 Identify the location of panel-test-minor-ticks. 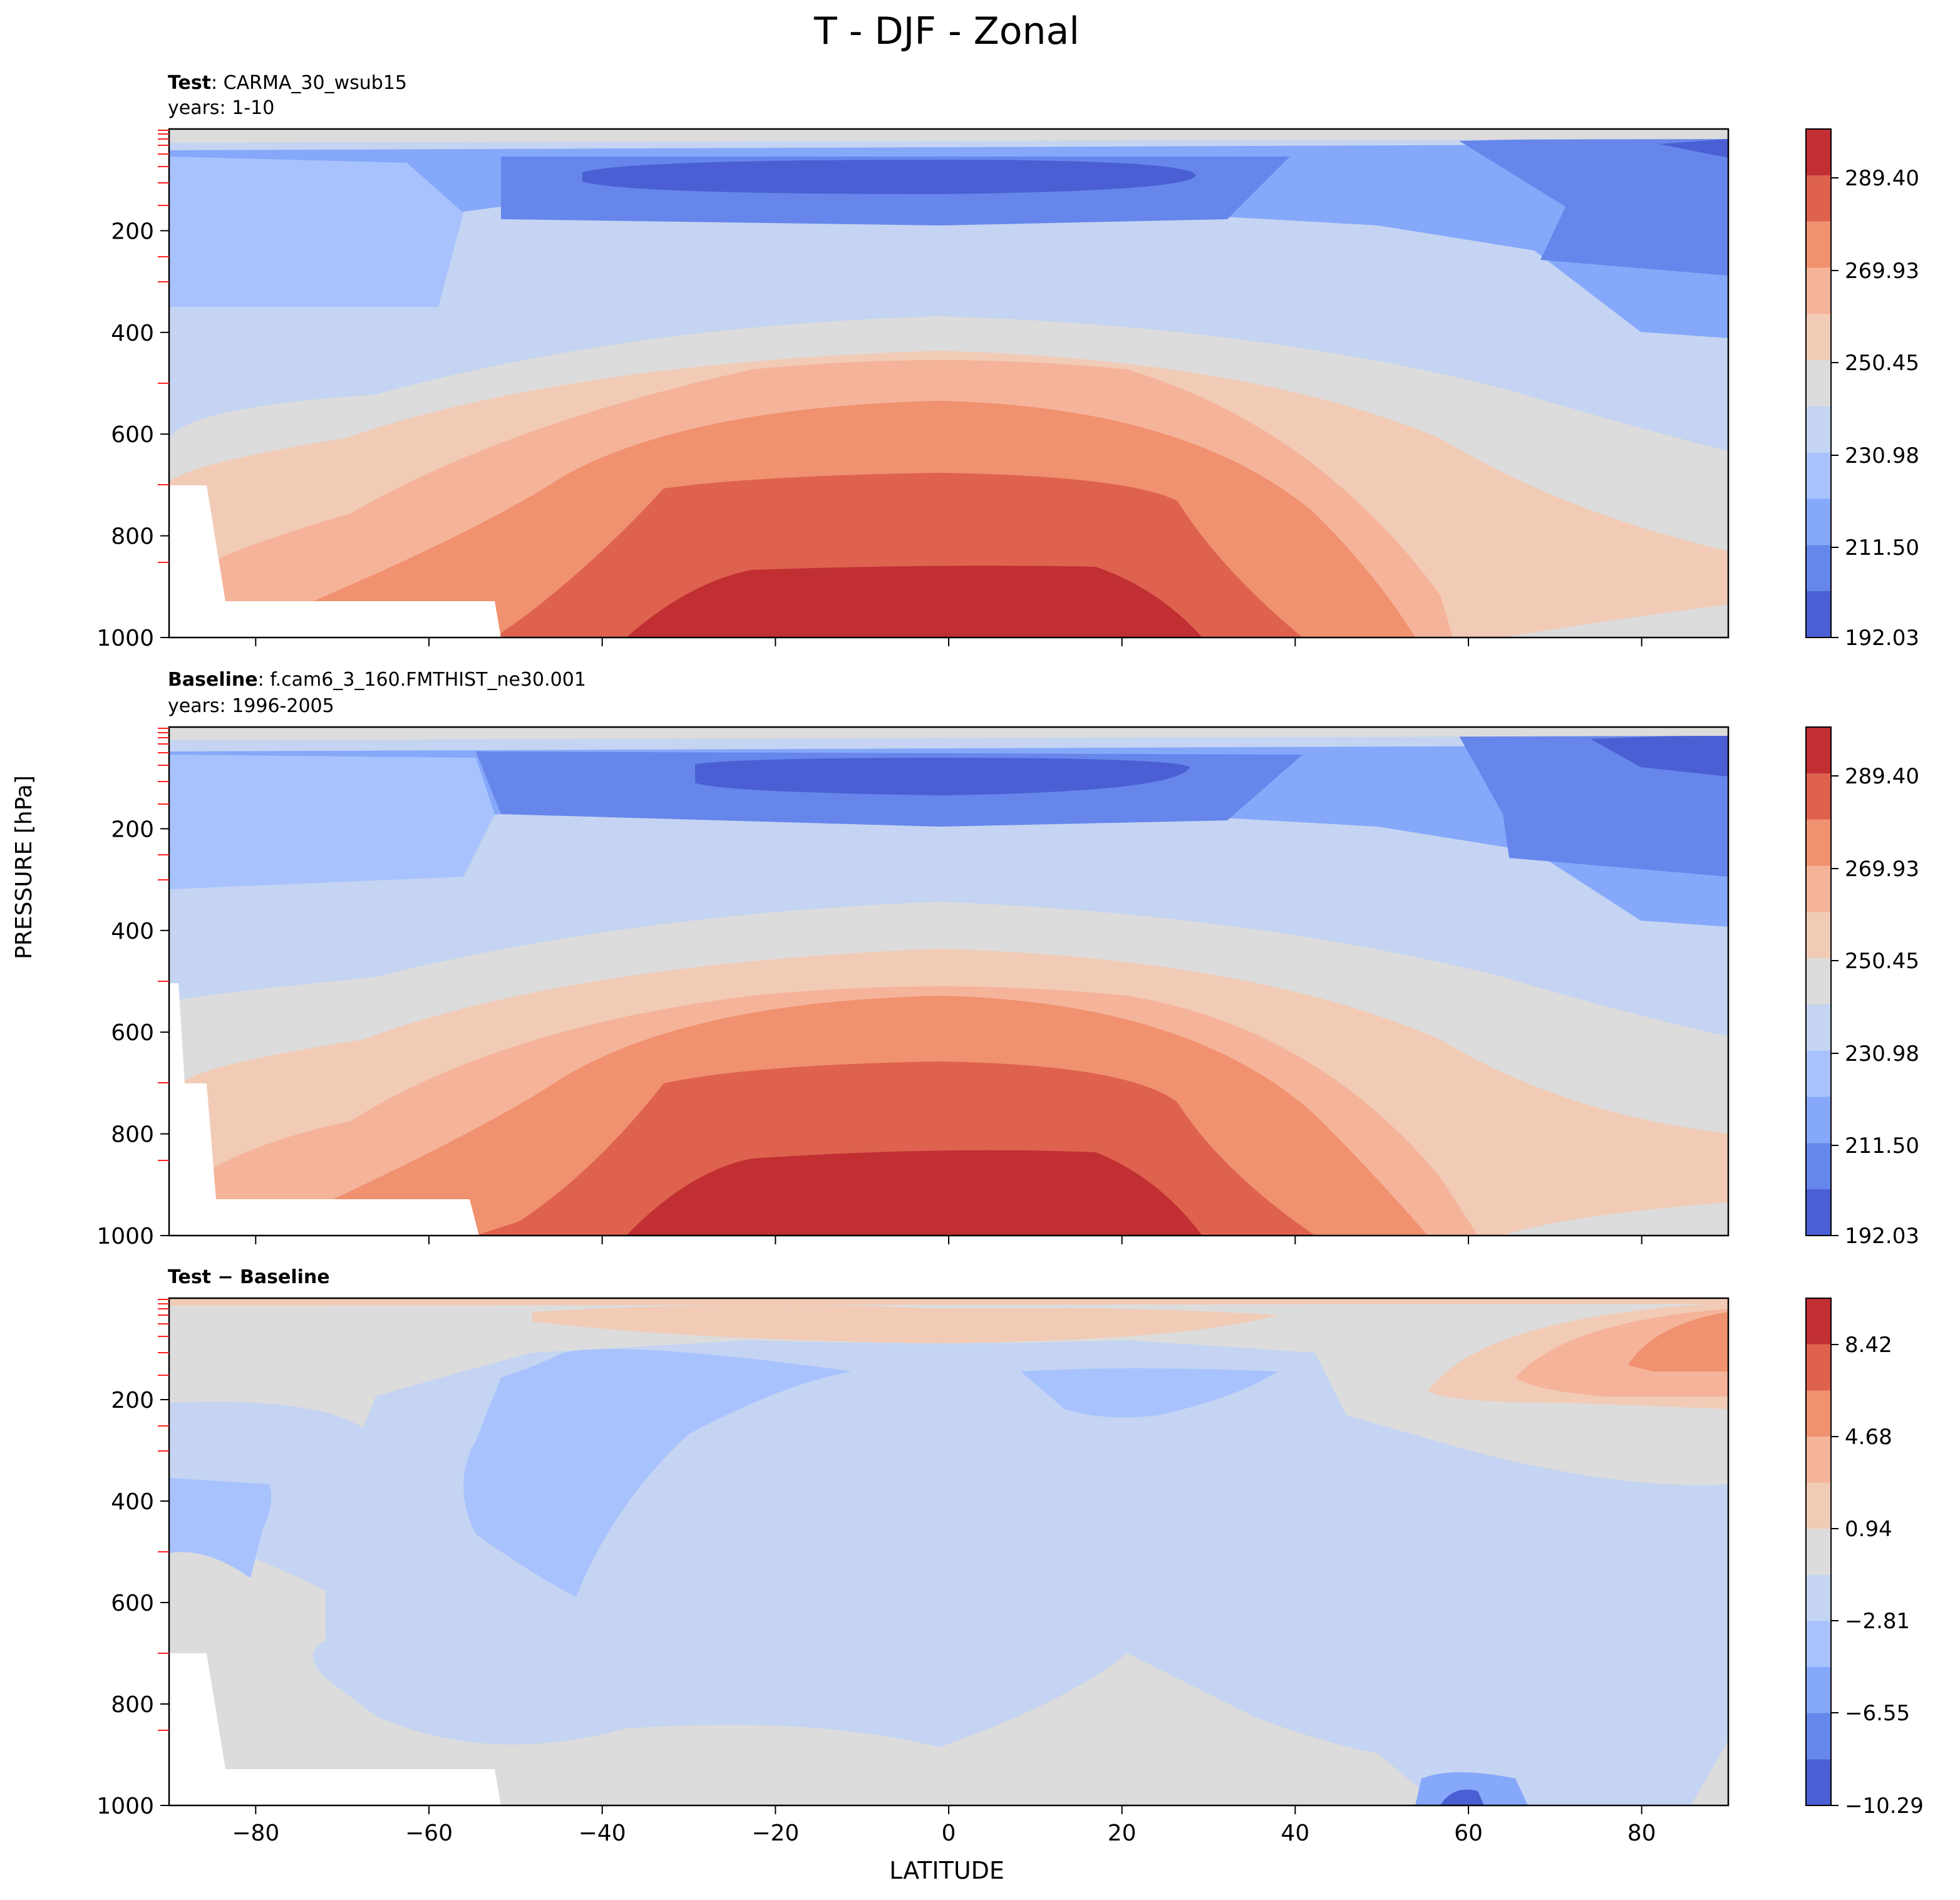
(163, 346).